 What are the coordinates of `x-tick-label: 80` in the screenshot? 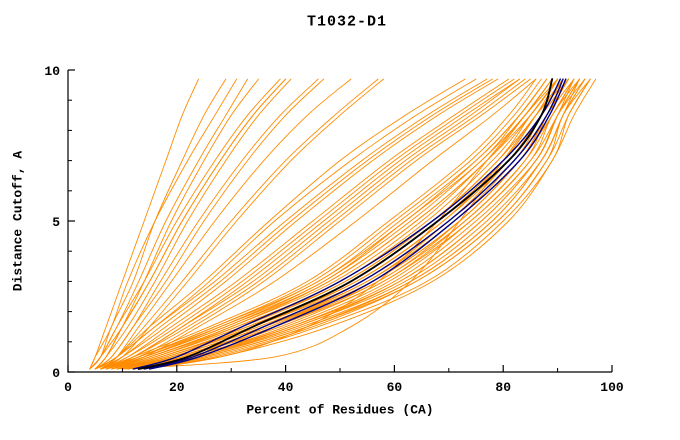 It's located at (503, 387).